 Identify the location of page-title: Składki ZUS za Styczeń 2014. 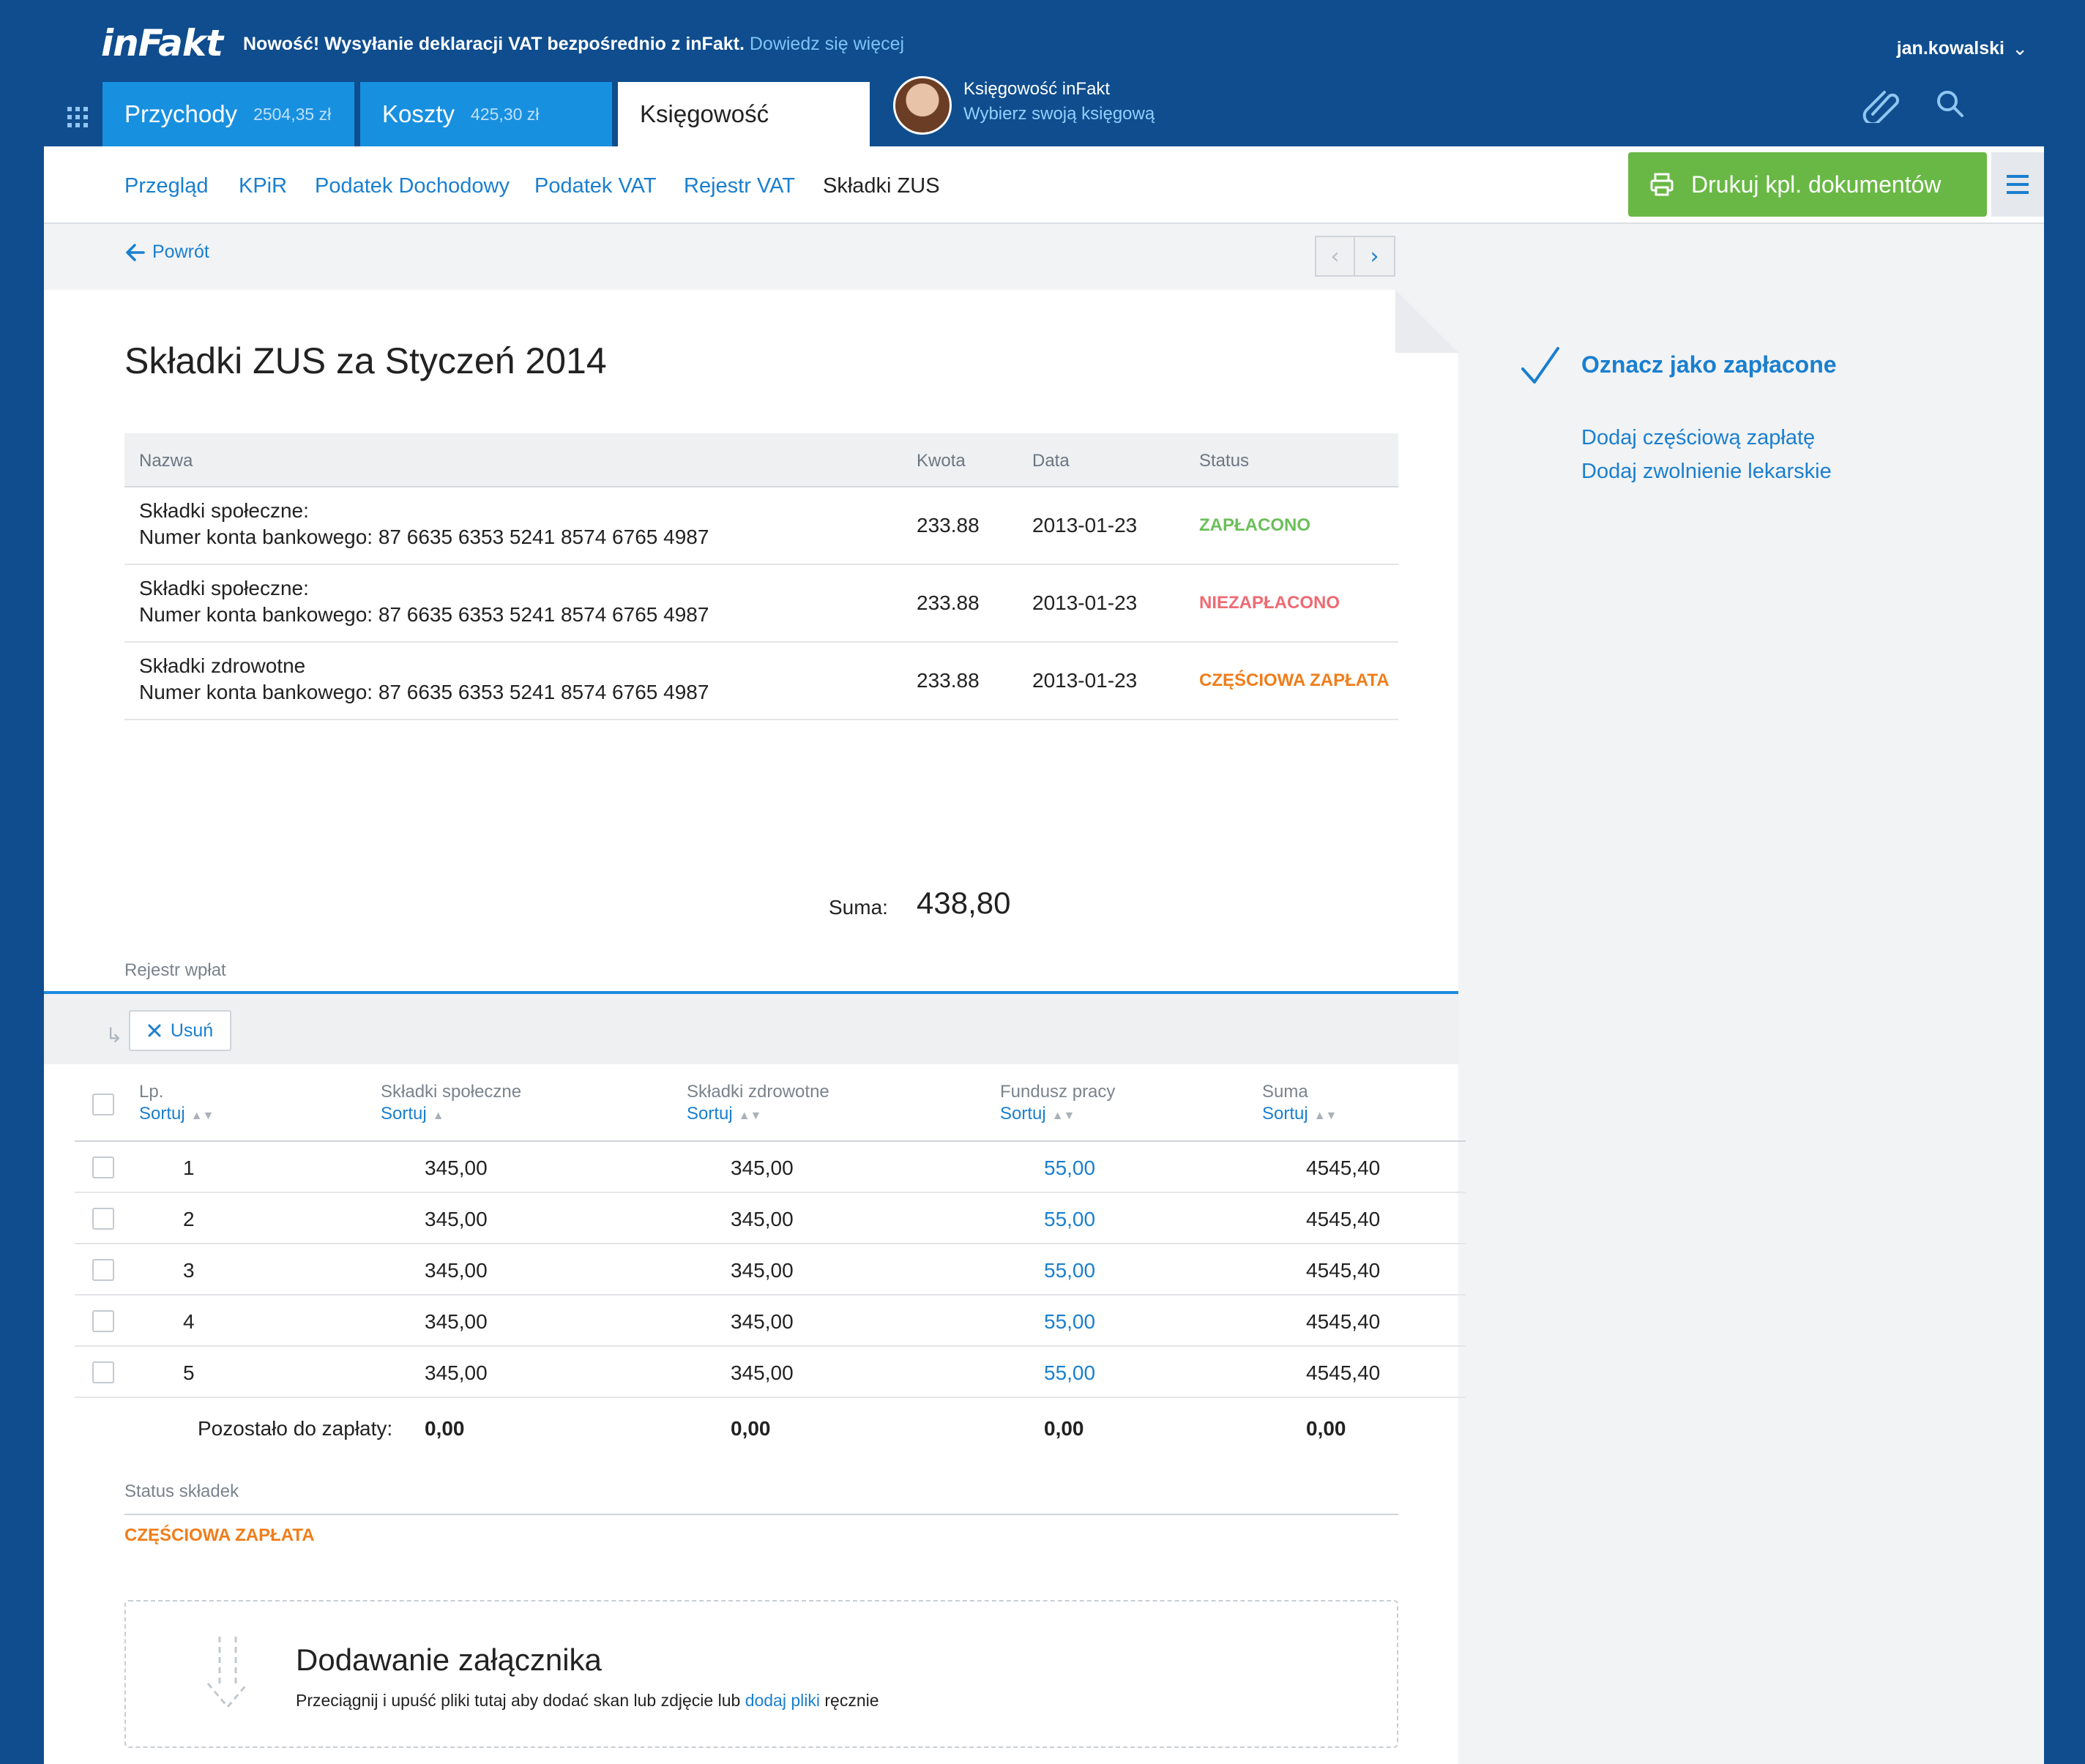
(365, 360).